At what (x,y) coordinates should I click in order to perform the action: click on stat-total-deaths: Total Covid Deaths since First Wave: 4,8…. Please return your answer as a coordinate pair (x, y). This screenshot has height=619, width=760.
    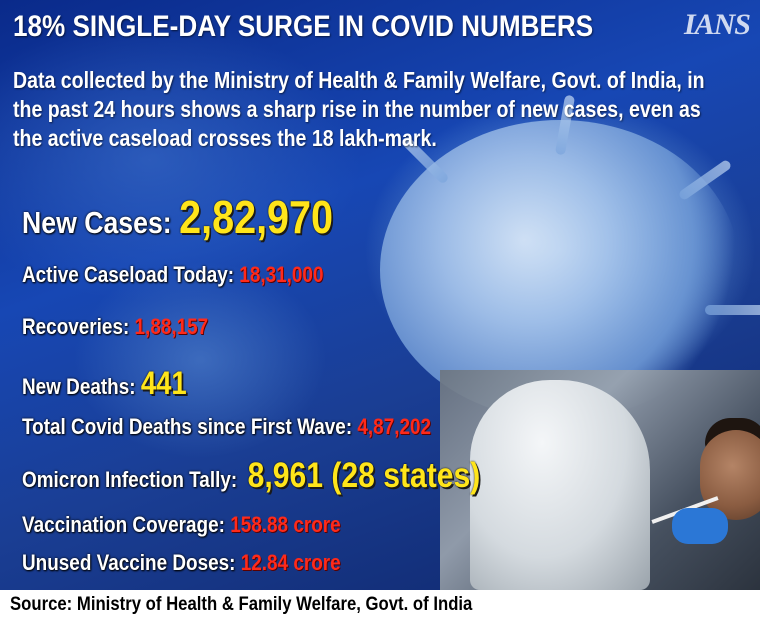
    Looking at the image, I should click on (226, 427).